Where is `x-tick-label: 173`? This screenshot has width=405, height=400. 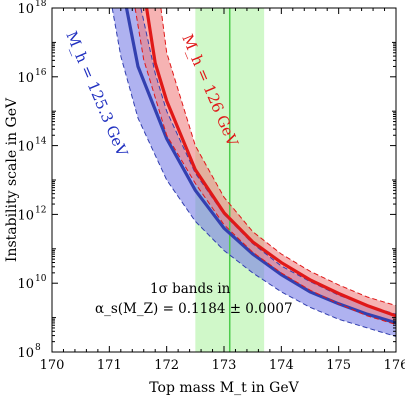
x-tick-label: 173 is located at coordinates (224, 365).